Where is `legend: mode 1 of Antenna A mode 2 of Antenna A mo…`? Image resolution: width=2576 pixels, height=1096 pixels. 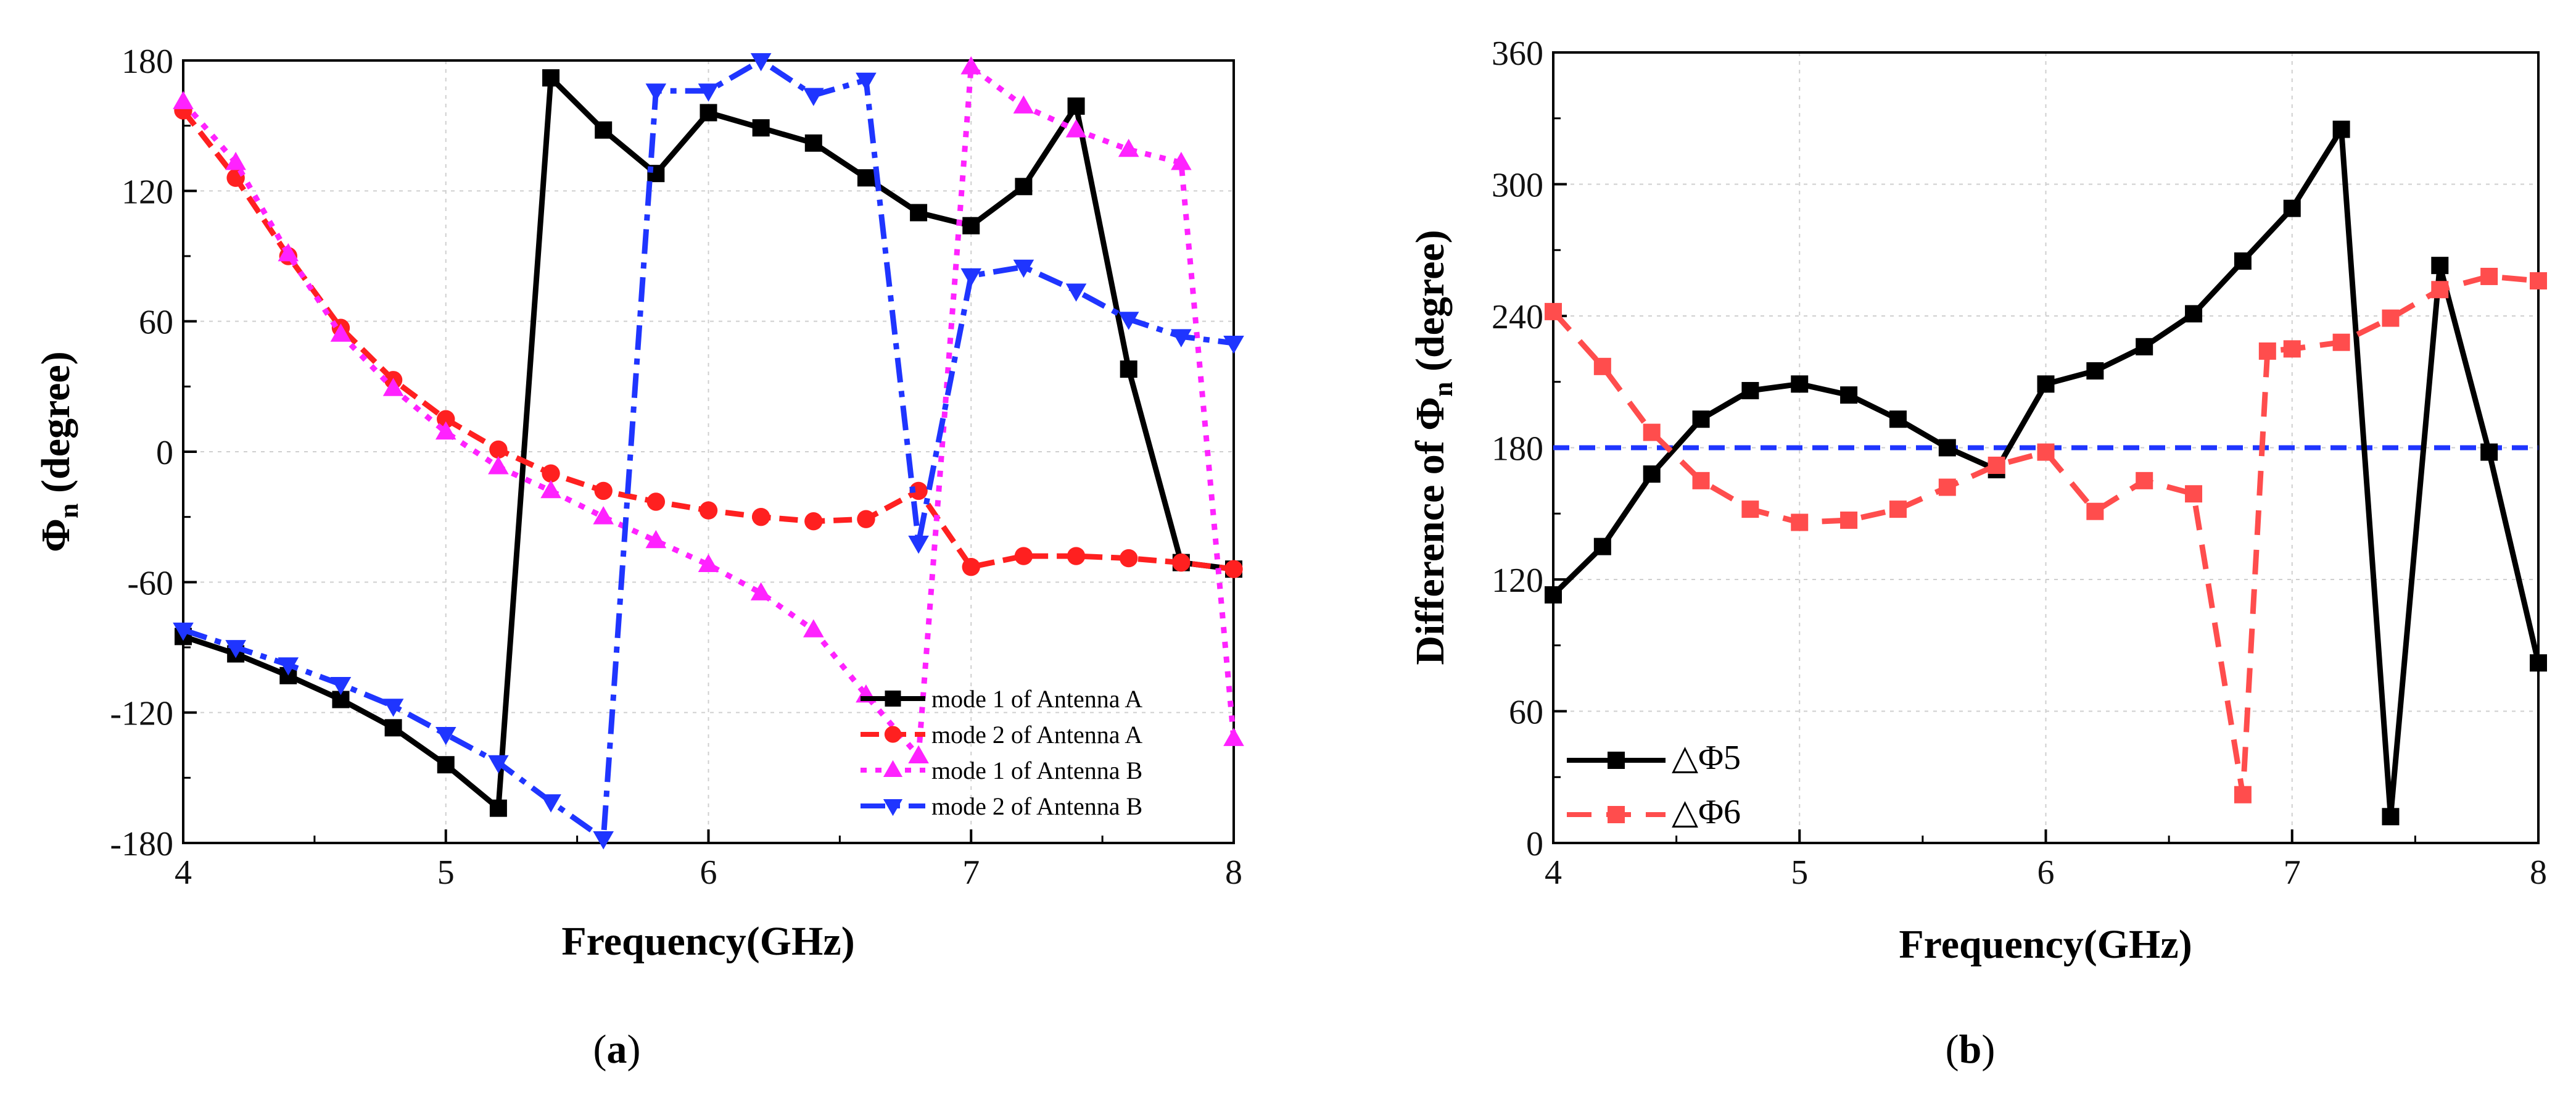
legend: mode 1 of Antenna A mode 2 of Antenna A mo… is located at coordinates (1002, 752).